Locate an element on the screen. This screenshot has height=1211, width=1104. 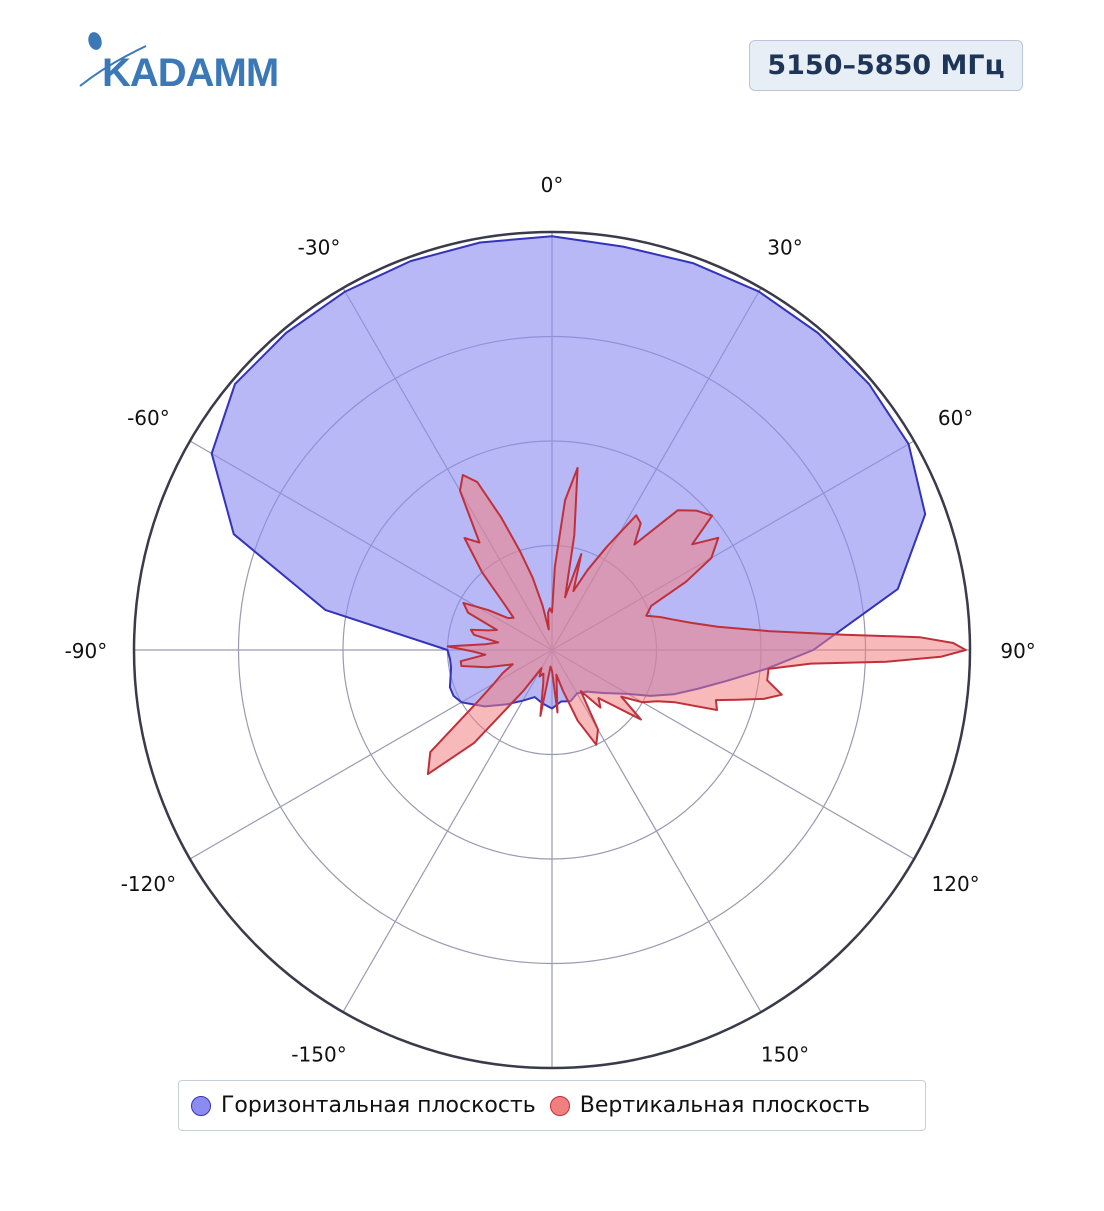
legend-marker-horizontal is located at coordinates (201, 1105).